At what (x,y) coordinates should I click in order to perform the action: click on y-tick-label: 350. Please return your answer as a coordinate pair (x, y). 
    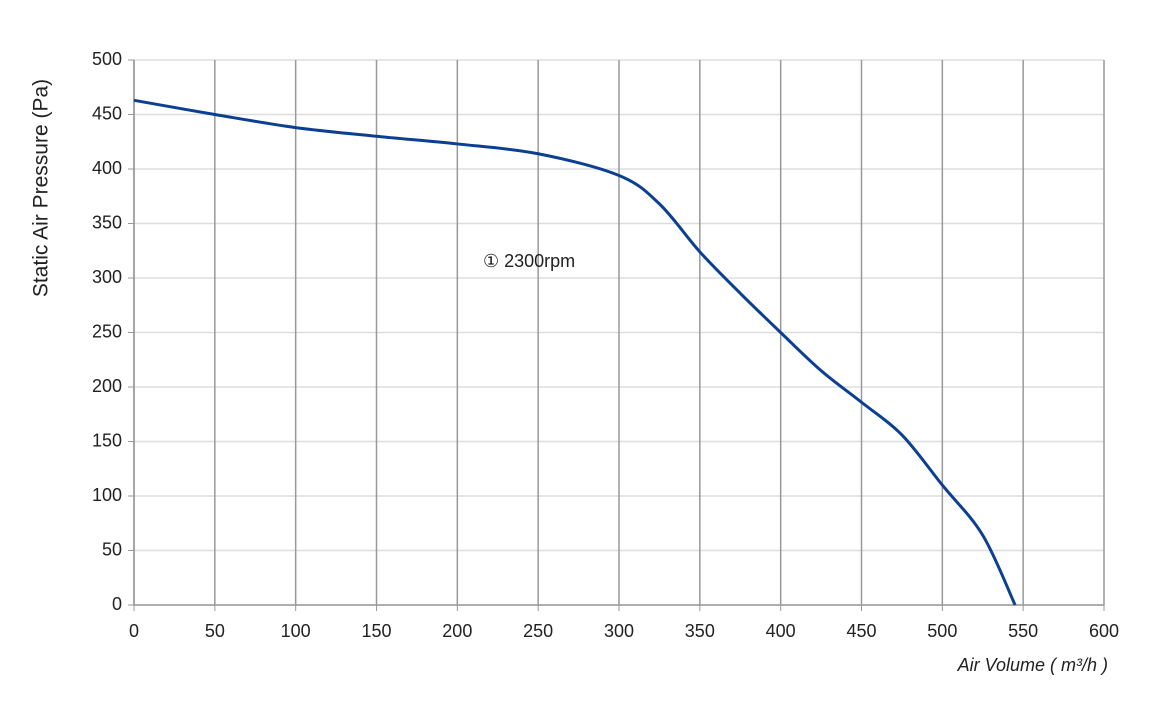
    Looking at the image, I should click on (107, 222).